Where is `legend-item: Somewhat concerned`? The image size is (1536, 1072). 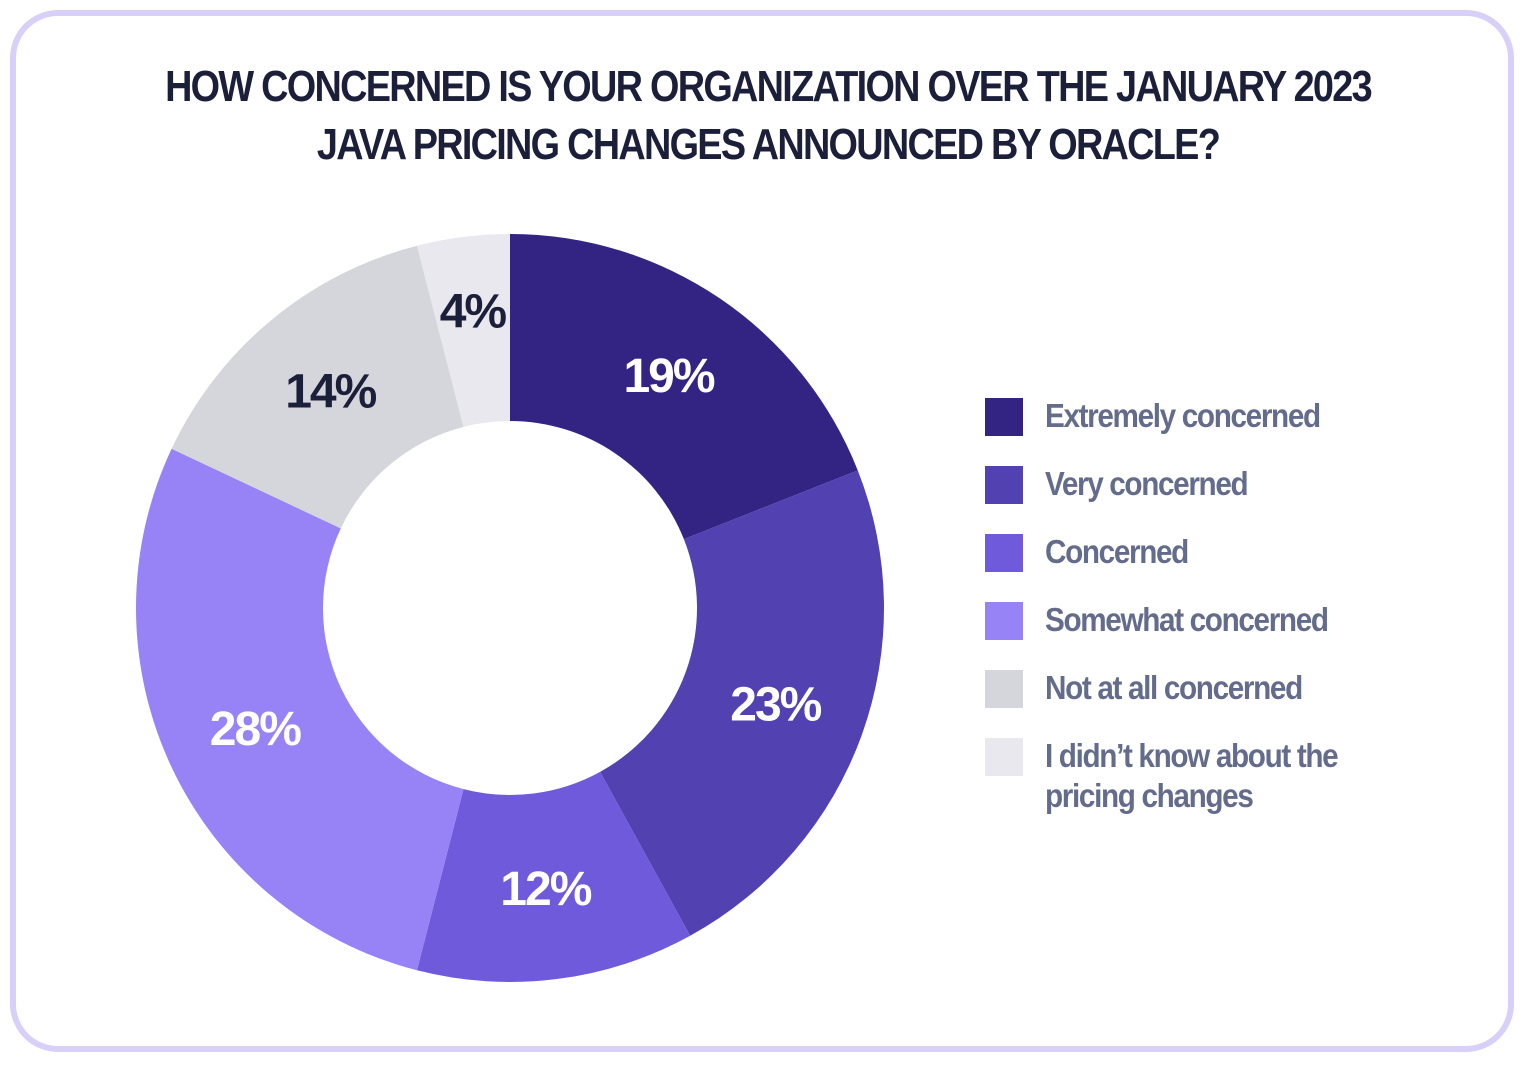 legend-item: Somewhat concerned is located at coordinates (1180, 635).